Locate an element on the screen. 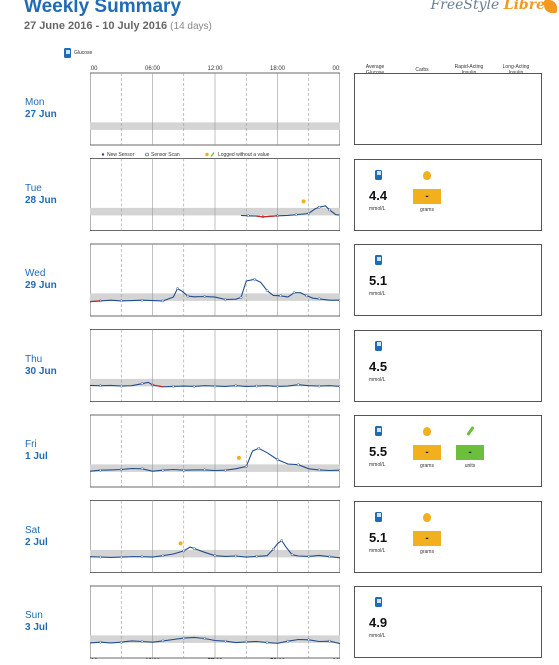 The image size is (559, 665). avg-header-line1: Average is located at coordinates (375, 67).